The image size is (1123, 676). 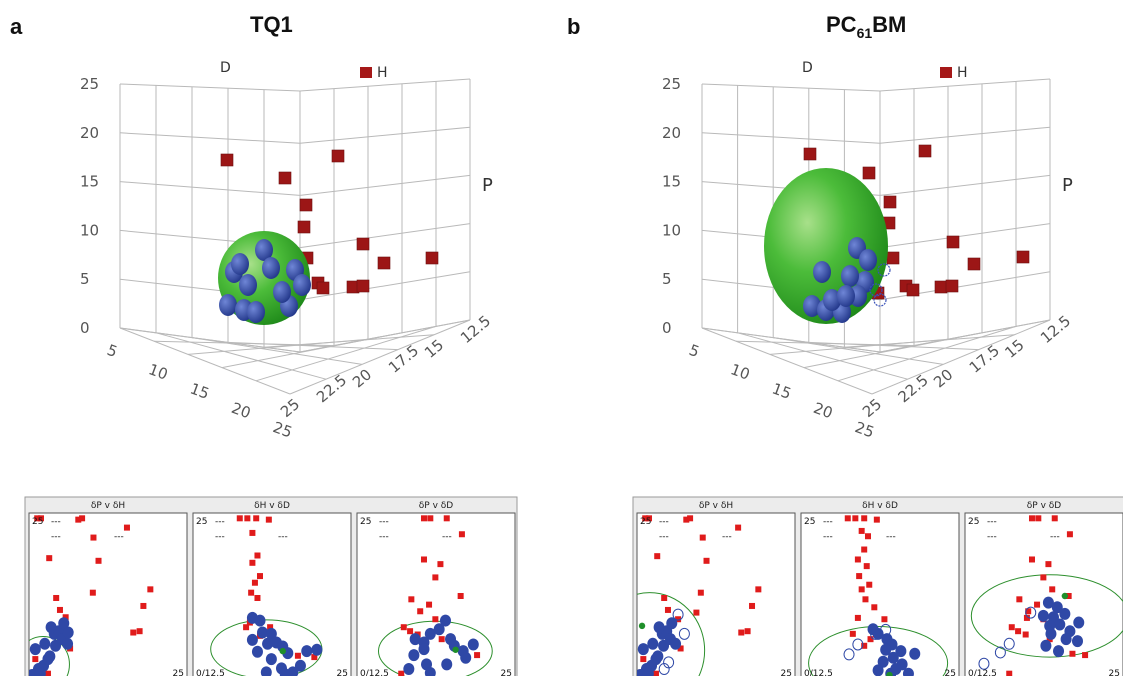 What do you see at coordinates (982, 672) in the screenshot?
I see `projection-bottom-left-label: 0/12.5` at bounding box center [982, 672].